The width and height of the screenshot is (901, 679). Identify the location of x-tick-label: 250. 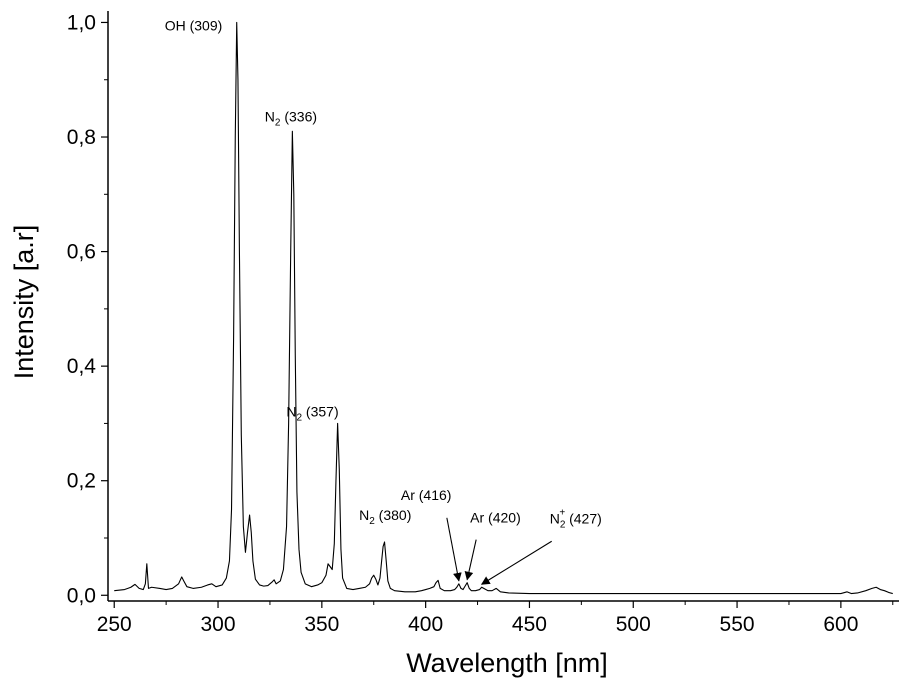
(114, 624).